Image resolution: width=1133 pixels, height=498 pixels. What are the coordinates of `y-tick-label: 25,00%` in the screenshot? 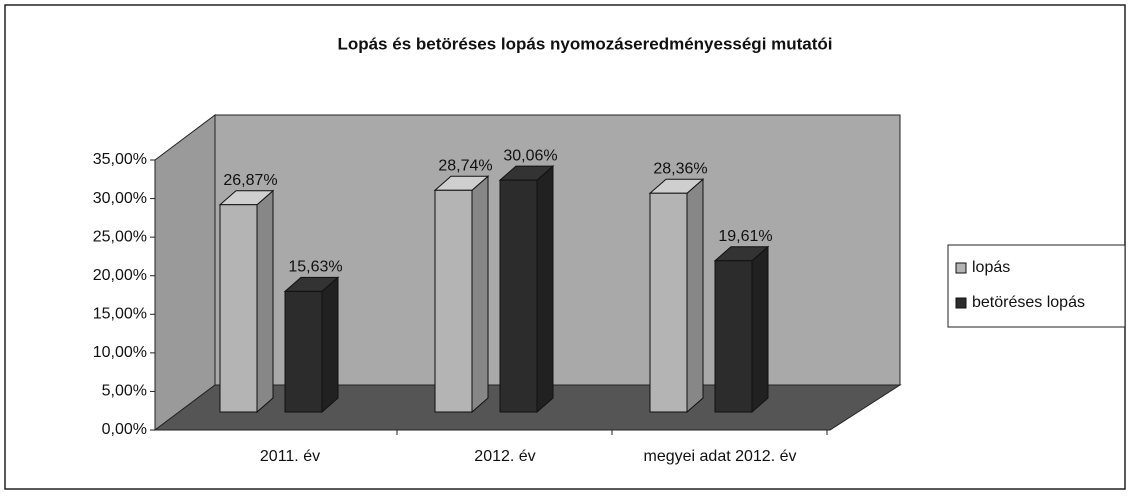 It's located at (120, 236).